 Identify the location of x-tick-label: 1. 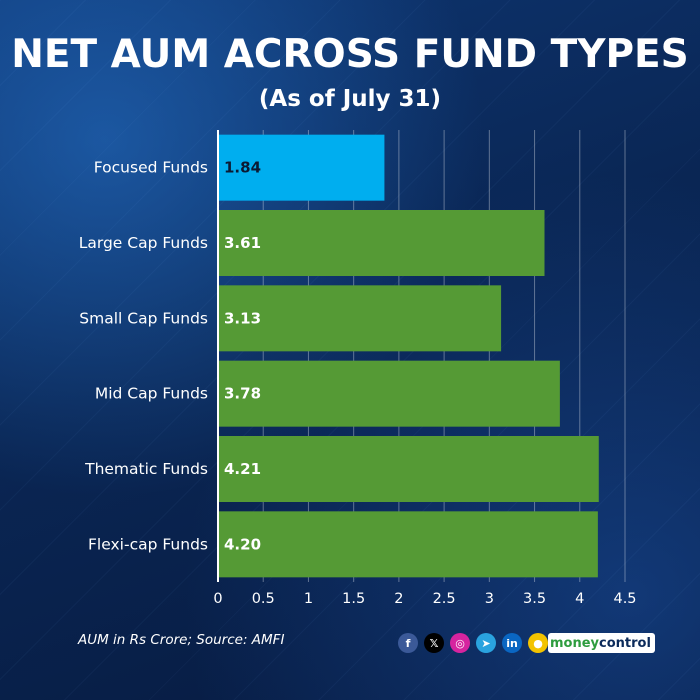
(308, 599).